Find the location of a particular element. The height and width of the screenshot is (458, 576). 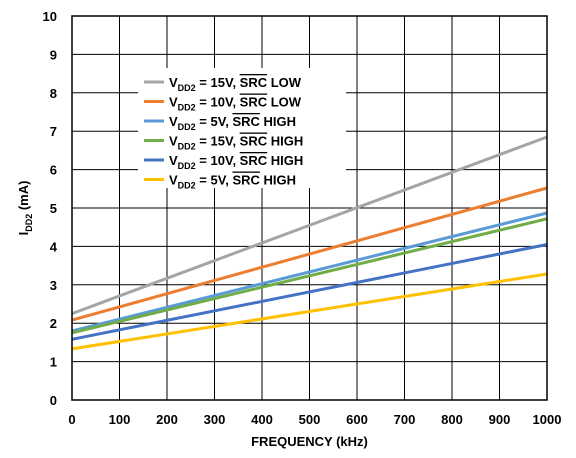

legend-entry-4: VDD2 = 10V, SRC HIGH is located at coordinates (236, 162).